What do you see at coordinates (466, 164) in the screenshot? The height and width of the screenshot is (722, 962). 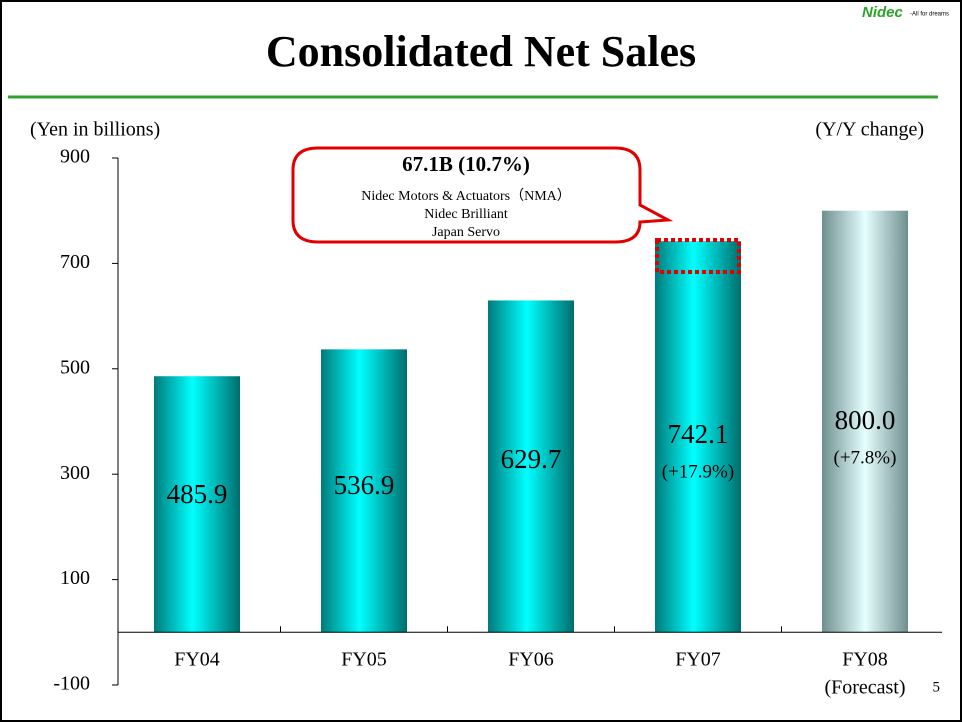 I see `callout-headline: 67.1B (10.7%)` at bounding box center [466, 164].